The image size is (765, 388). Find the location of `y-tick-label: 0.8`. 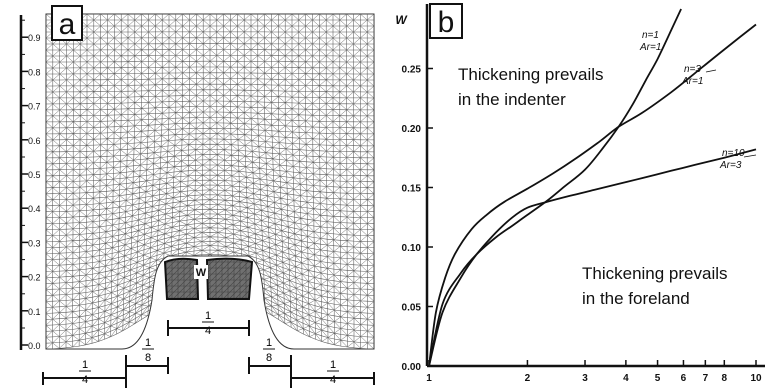

y-tick-label: 0.8 is located at coordinates (34, 72).